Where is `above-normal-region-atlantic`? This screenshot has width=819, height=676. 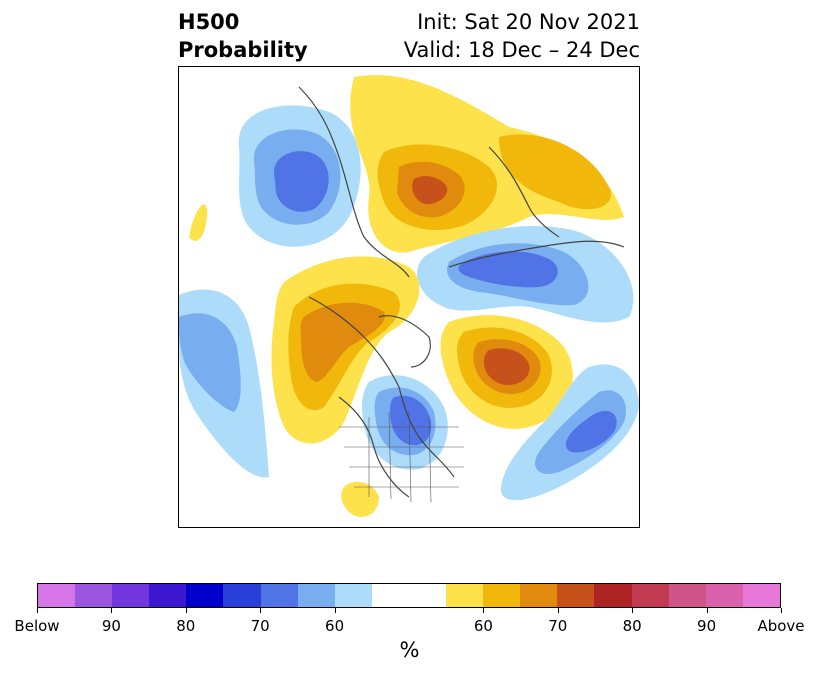 above-normal-region-atlantic is located at coordinates (506, 372).